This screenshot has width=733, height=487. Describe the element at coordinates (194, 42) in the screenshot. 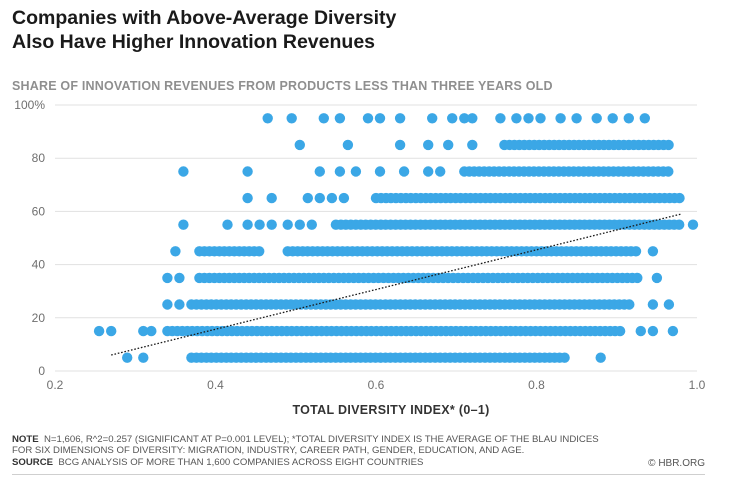

I see `chart-title-line-2: Also Have Higher Innovation Revenues` at that location.